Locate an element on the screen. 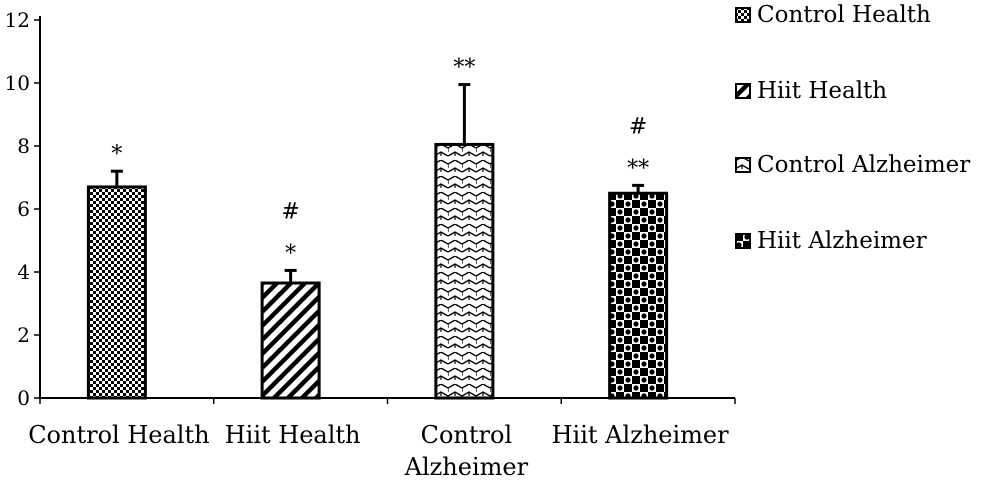 The height and width of the screenshot is (500, 1000). legend-item: Control Health is located at coordinates (833, 15).